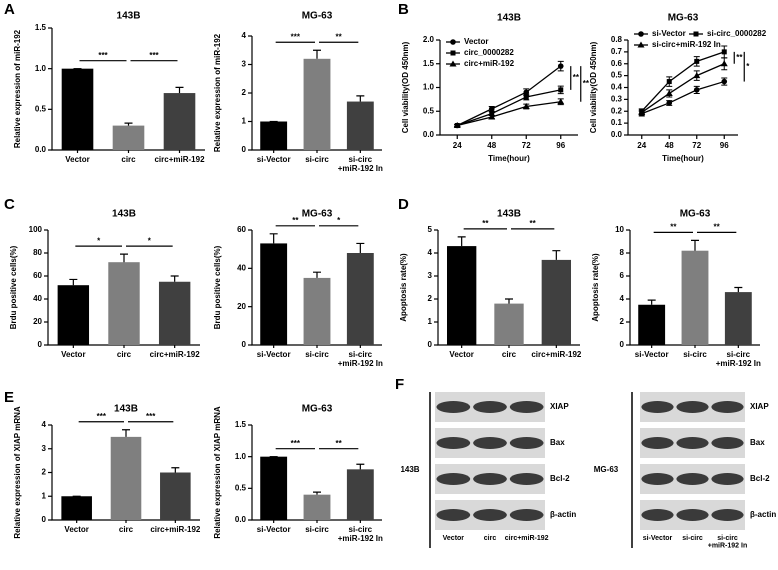  What do you see at coordinates (403, 287) in the screenshot?
I see `y-axis-label: Apoptosis rate(%)` at bounding box center [403, 287].